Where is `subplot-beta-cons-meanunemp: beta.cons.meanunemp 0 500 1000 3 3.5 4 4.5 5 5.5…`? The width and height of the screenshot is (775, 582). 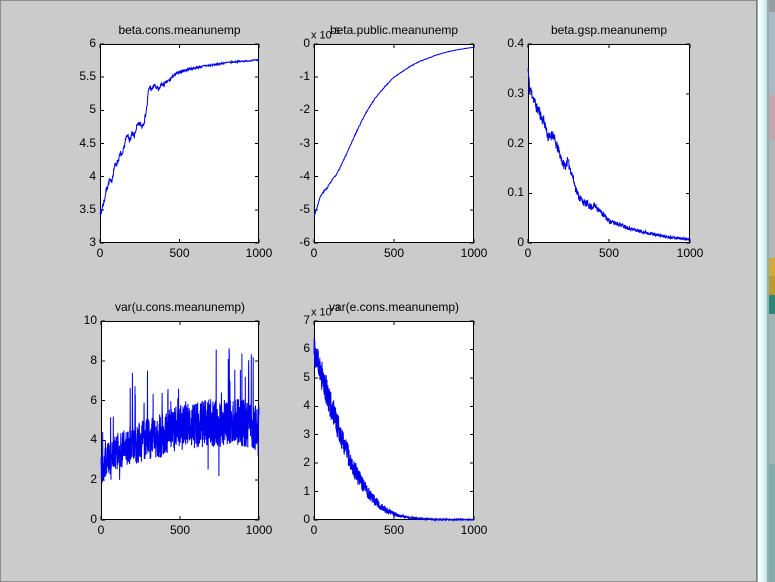
subplot-beta-cons-meanunemp: beta.cons.meanunemp 0 500 1000 3 3.5 4 4.5 5 5.5… is located at coordinates (175, 141).